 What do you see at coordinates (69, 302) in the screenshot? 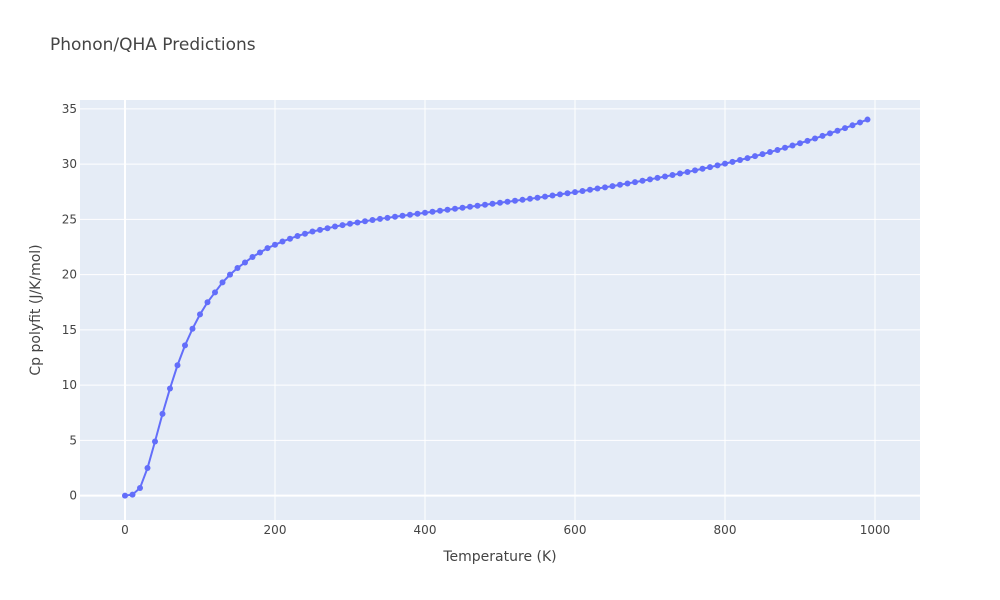
I see `y-tick-labels: 0 5 10 15 20 25 30 35` at bounding box center [69, 302].